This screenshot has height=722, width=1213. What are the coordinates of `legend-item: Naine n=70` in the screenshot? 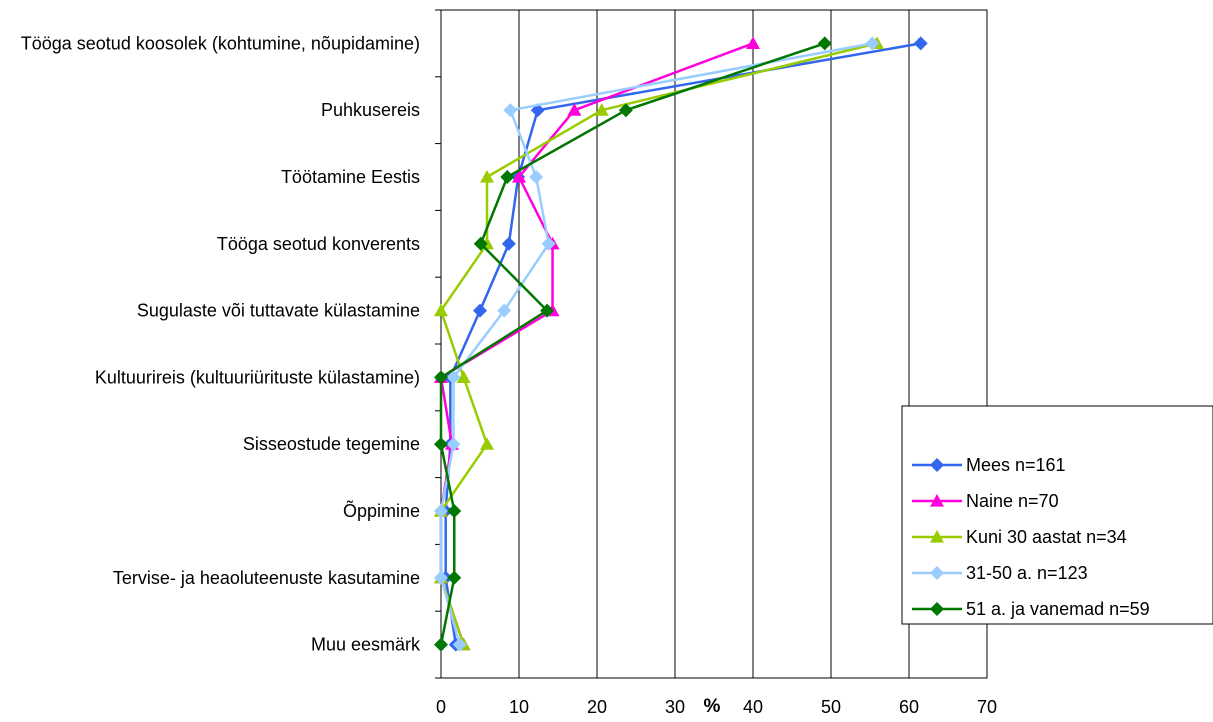 It's located at (985, 501).